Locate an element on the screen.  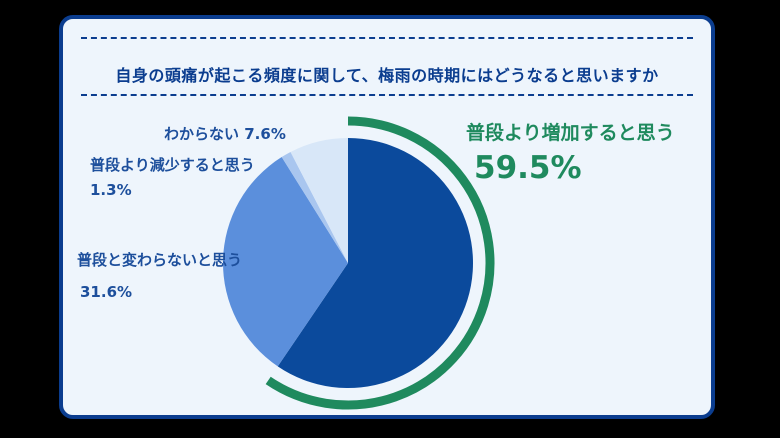
label-decrease: 普段より減少すると思う is located at coordinates (172, 165).